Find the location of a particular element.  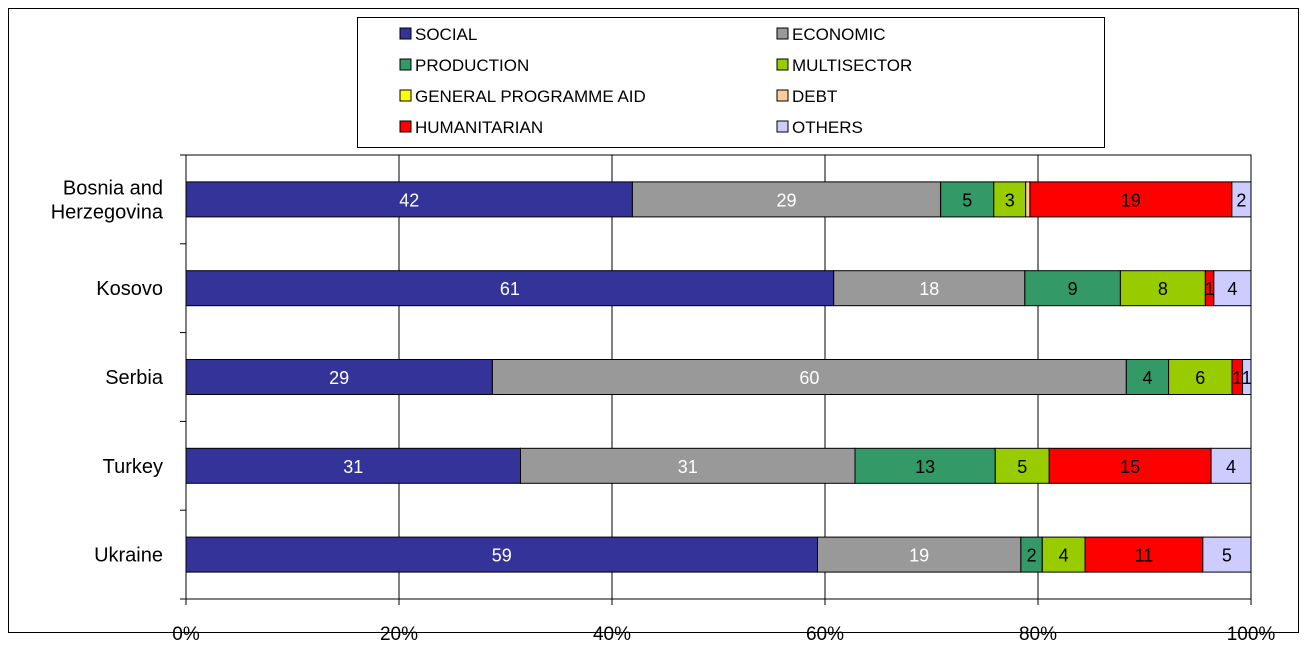

data-label-production: 13 is located at coordinates (925, 467).